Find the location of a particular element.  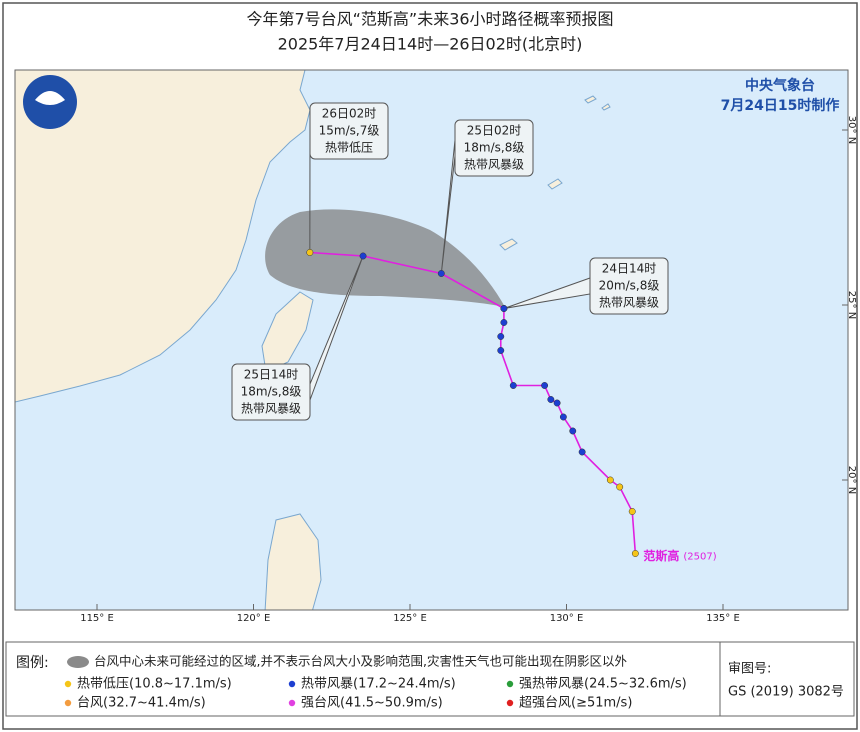

made-time: 7月24日15时制作 is located at coordinates (780, 105).